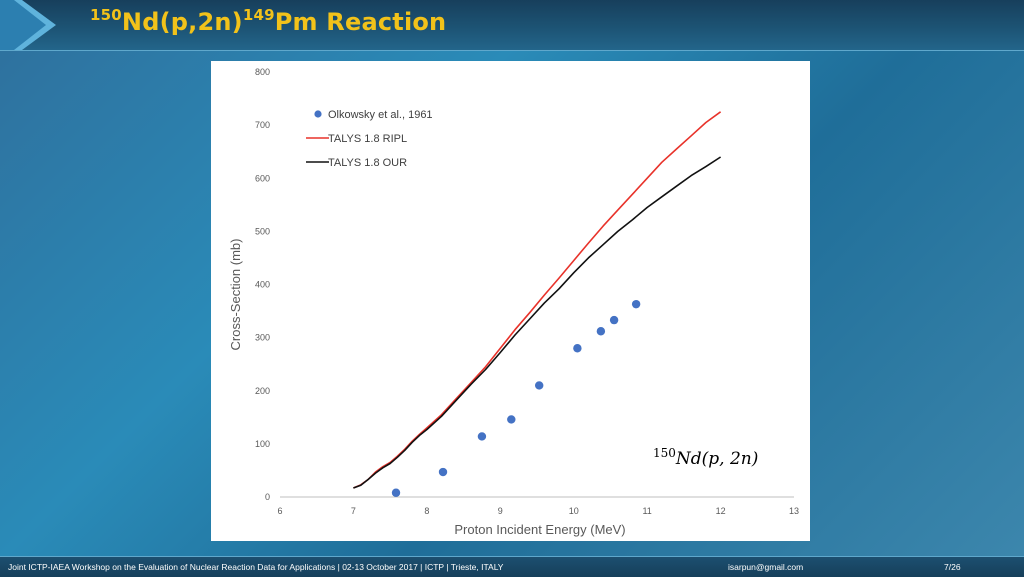 This screenshot has width=1024, height=577. I want to click on y-tick-label: 700, so click(262, 125).